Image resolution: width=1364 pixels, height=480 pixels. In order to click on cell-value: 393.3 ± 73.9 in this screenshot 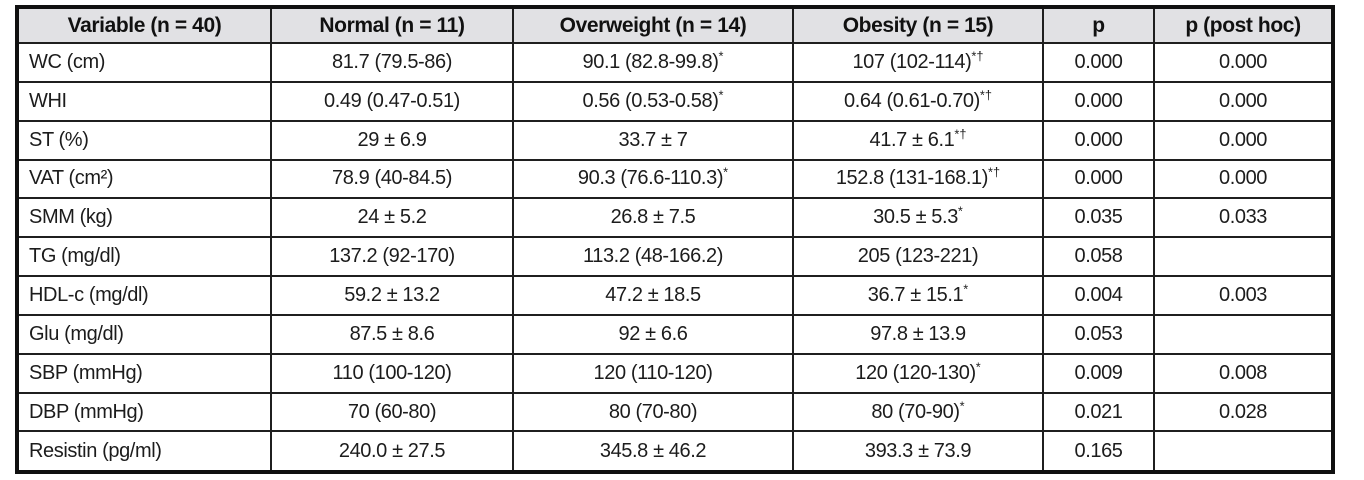, I will do `click(918, 450)`.